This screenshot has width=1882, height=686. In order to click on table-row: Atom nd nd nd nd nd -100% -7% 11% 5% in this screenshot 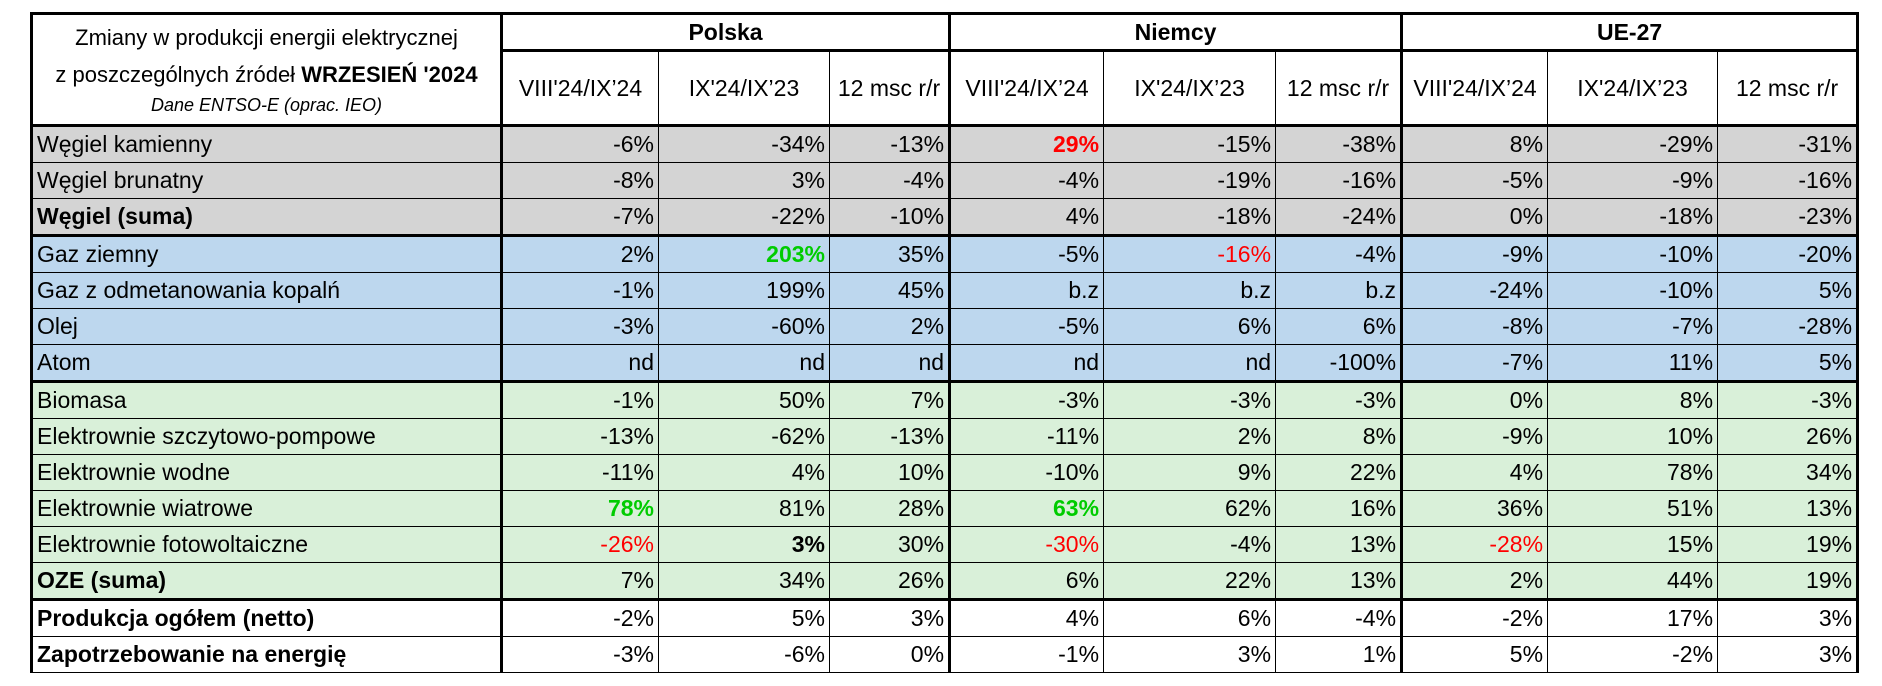, I will do `click(945, 363)`.